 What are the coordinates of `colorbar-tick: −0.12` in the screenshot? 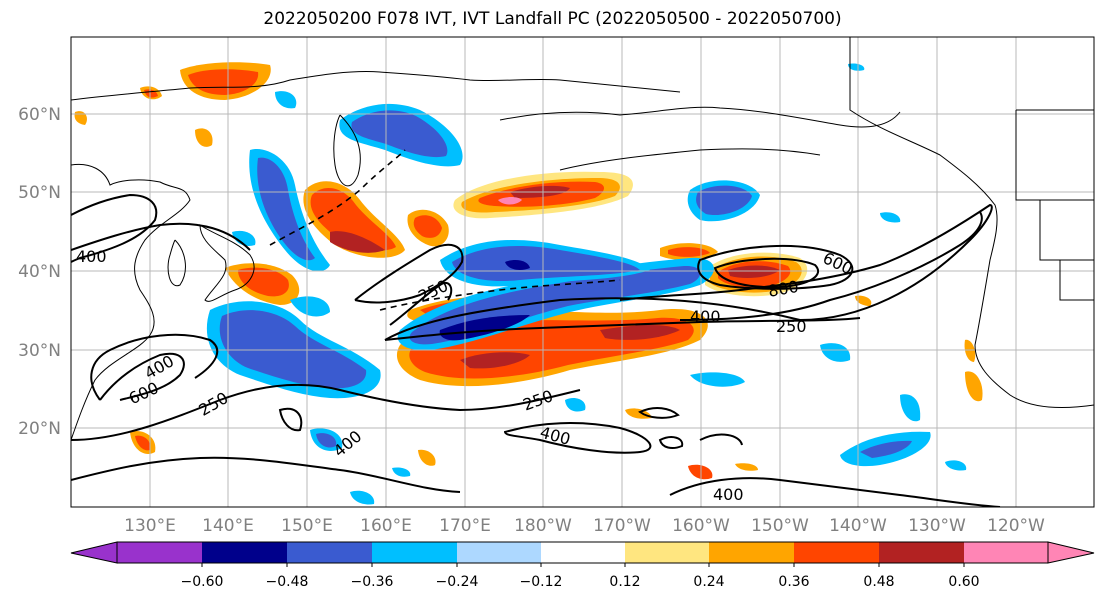 It's located at (541, 582).